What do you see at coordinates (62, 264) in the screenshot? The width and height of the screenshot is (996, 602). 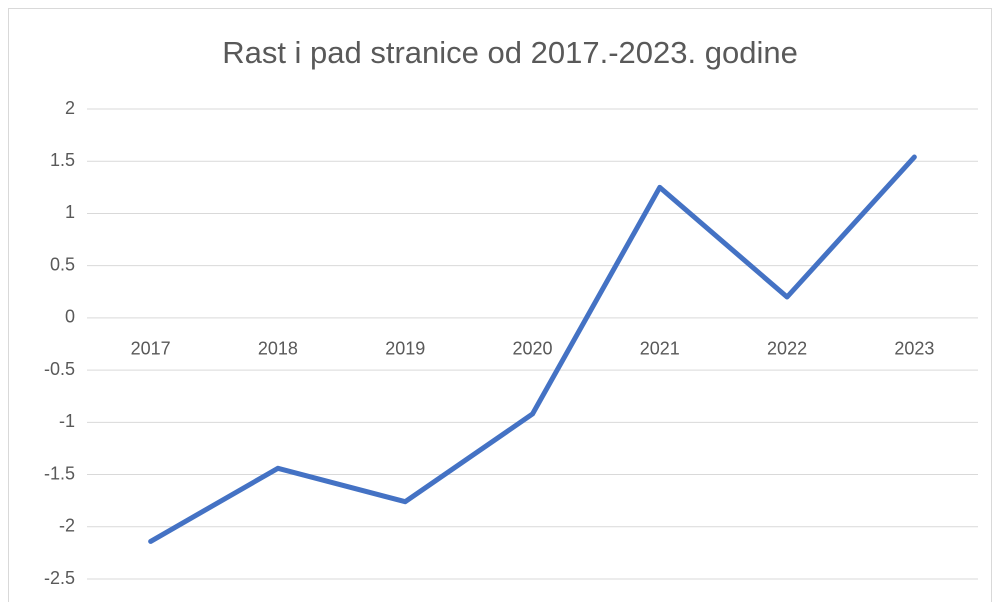 I see `y-tick-label: 0.5` at bounding box center [62, 264].